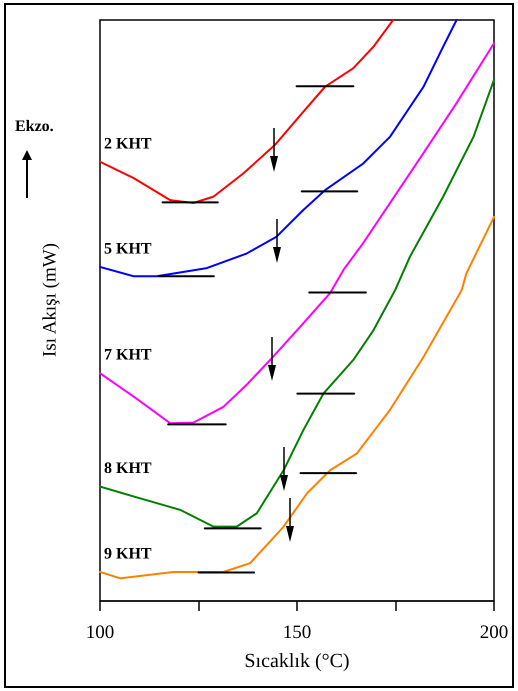 The height and width of the screenshot is (691, 518). Describe the element at coordinates (100, 632) in the screenshot. I see `x-tick-label: 100` at that location.